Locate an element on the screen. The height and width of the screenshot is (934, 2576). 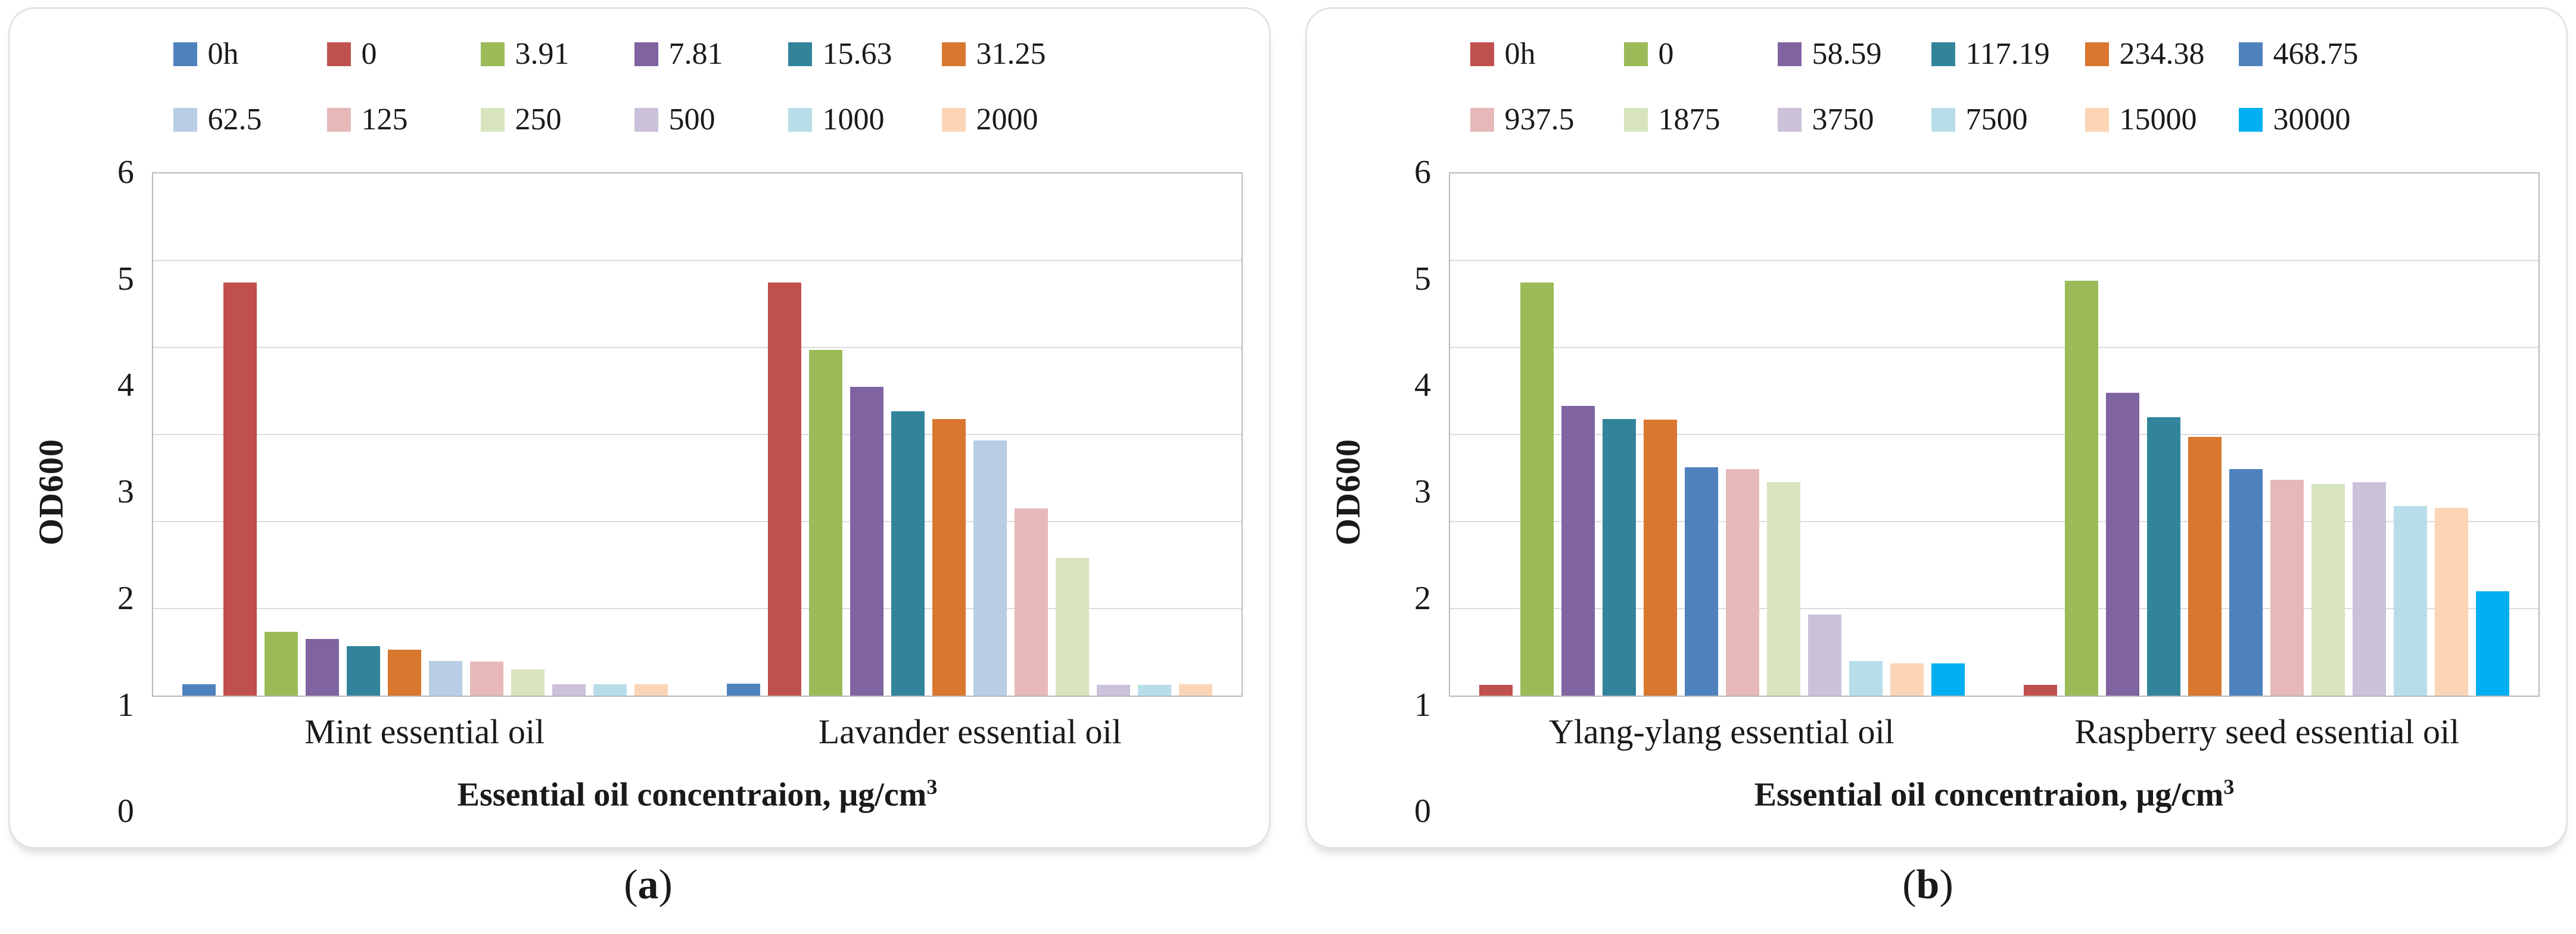
legend-label: 0 is located at coordinates (369, 54).